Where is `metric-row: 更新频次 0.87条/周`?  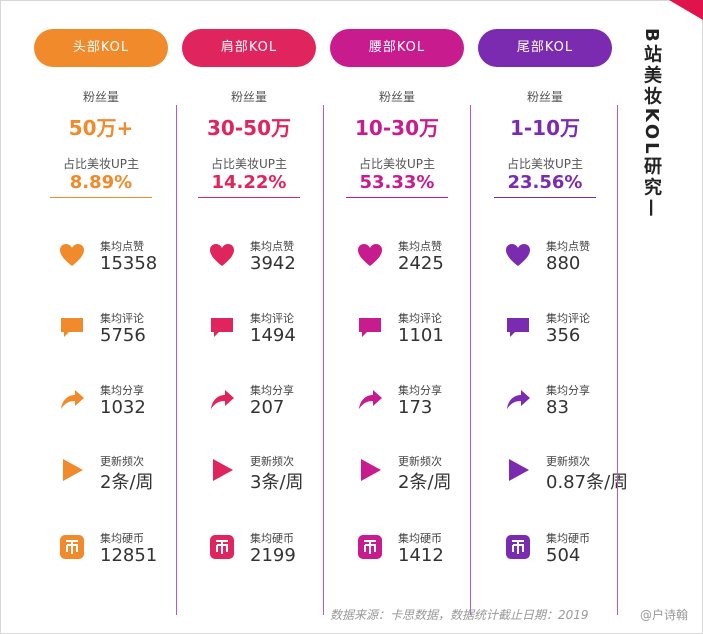 metric-row: 更新频次 0.87条/周 is located at coordinates (574, 473).